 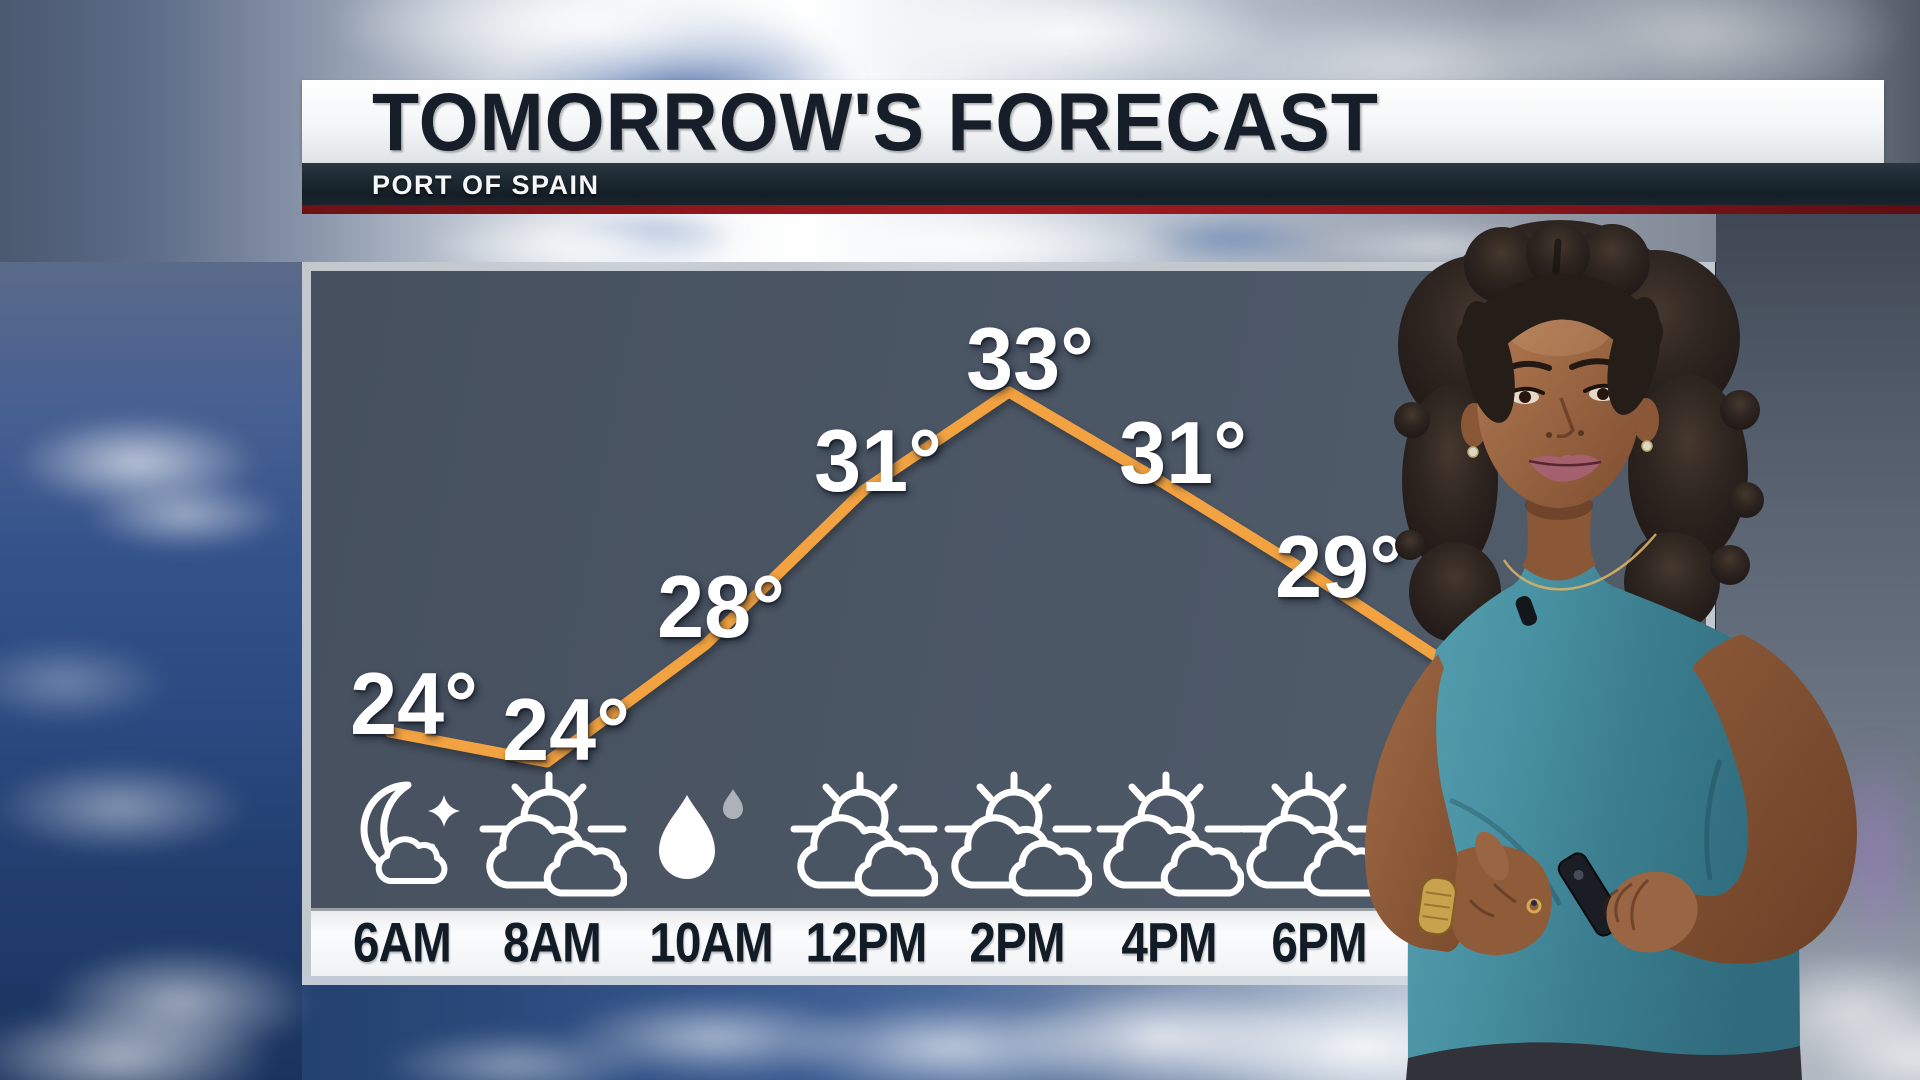 What do you see at coordinates (1713, 820) in the screenshot?
I see `blouse-fold` at bounding box center [1713, 820].